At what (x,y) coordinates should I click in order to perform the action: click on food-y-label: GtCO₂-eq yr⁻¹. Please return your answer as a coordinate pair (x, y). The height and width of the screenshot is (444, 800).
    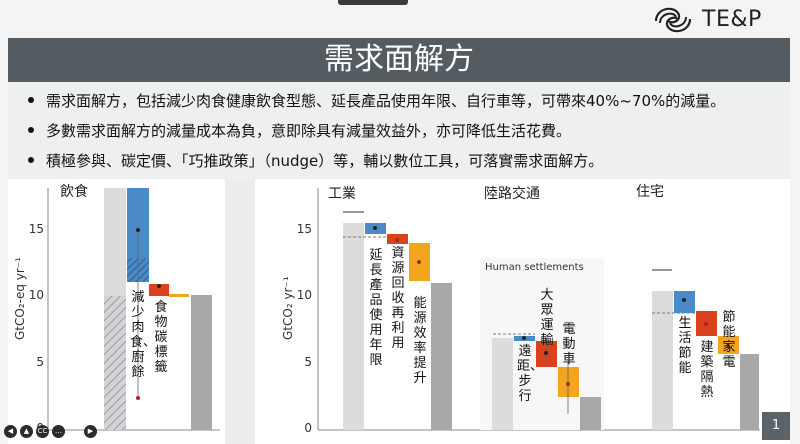
    Looking at the image, I should click on (20, 298).